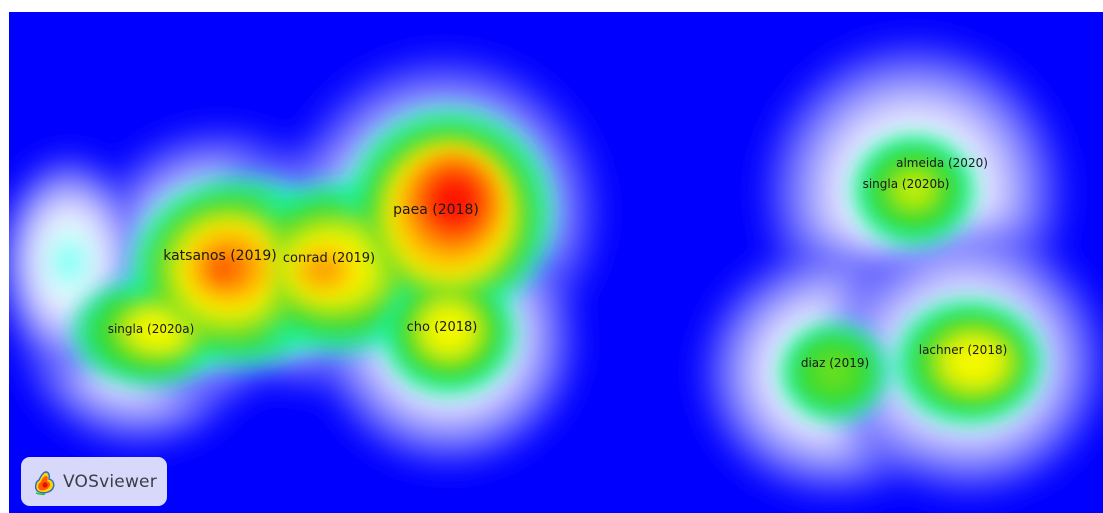 This screenshot has width=1103, height=513. What do you see at coordinates (942, 163) in the screenshot?
I see `item-label-almeida-2020: almeida (2020)` at bounding box center [942, 163].